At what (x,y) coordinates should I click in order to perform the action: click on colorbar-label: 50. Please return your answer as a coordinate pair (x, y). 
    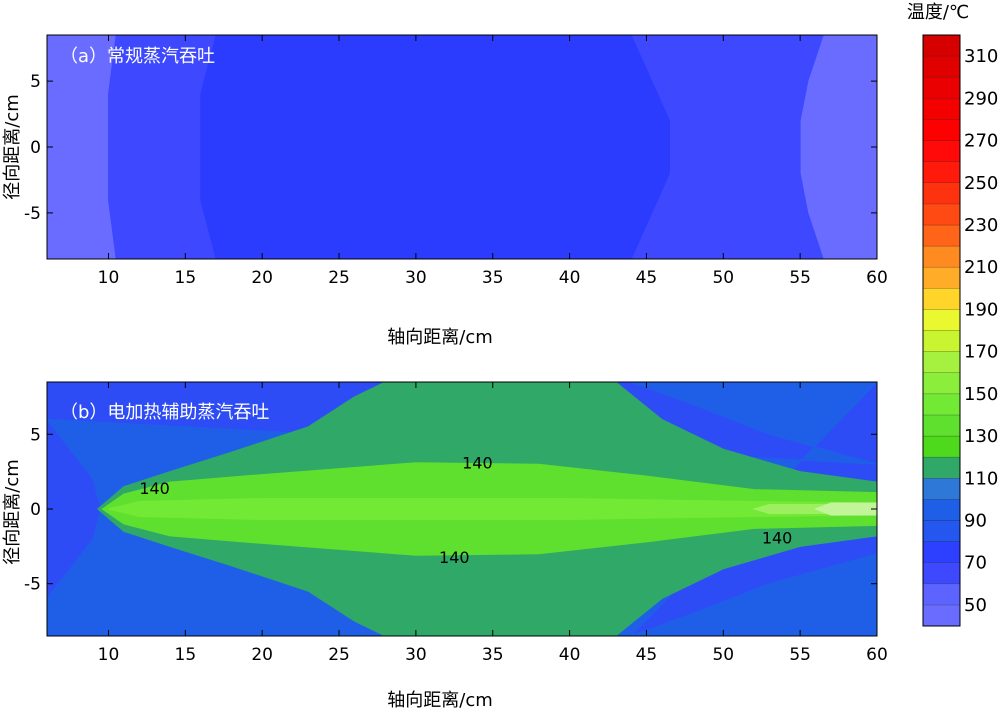
    Looking at the image, I should click on (975, 605).